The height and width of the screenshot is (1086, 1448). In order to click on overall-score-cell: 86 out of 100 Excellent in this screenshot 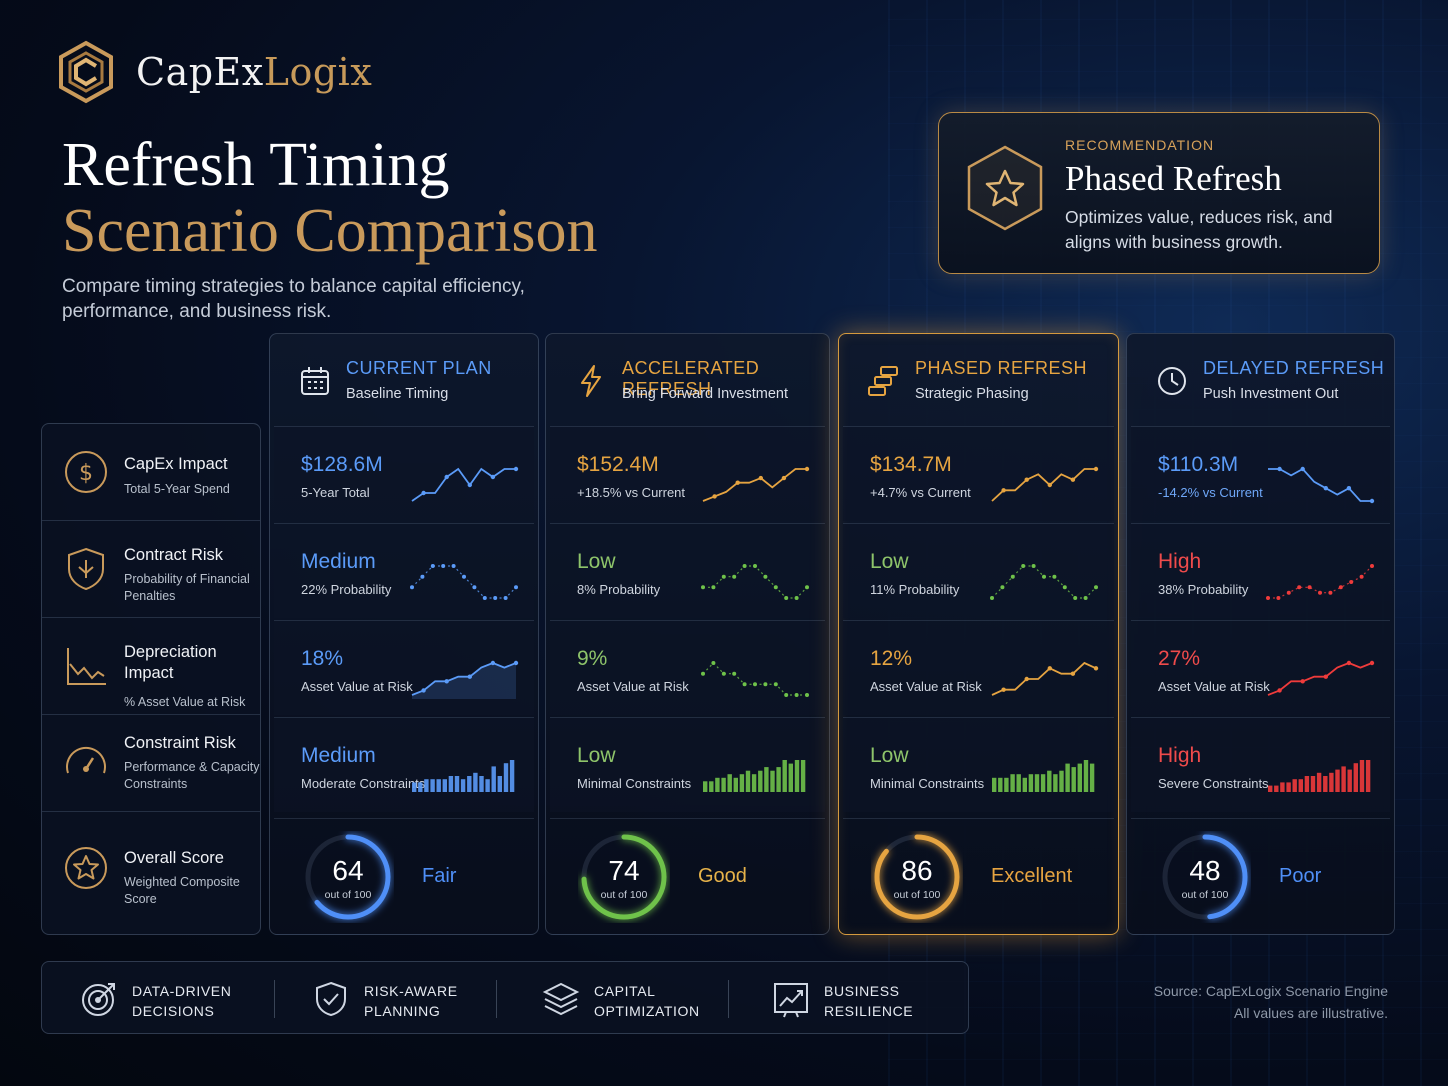, I will do `click(978, 875)`.